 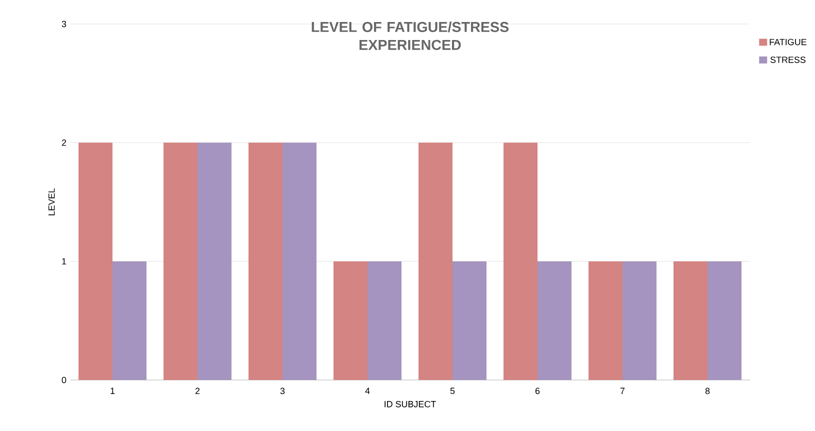 I want to click on y-tick-label: 3, so click(x=64, y=24).